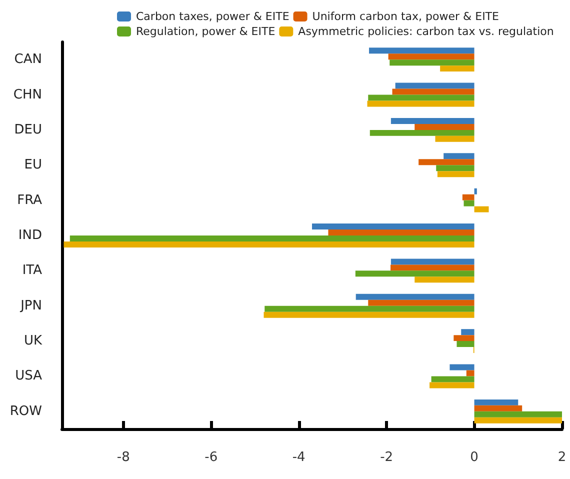 The width and height of the screenshot is (570, 479). What do you see at coordinates (32, 270) in the screenshot?
I see `y-tick-label: ITA` at bounding box center [32, 270].